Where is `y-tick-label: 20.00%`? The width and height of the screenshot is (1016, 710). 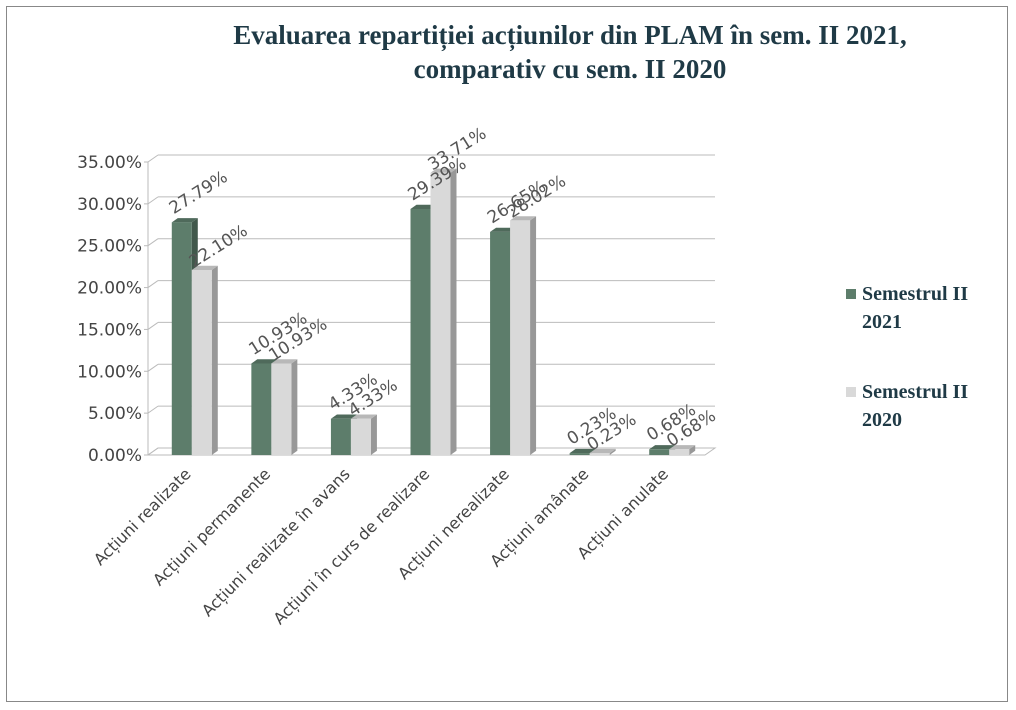
y-tick-label: 20.00% is located at coordinates (109, 289).